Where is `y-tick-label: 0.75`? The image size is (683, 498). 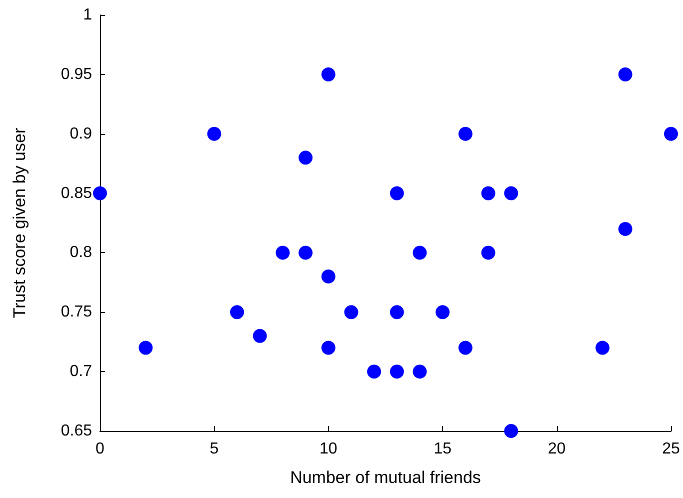
y-tick-label: 0.75 is located at coordinates (76, 312).